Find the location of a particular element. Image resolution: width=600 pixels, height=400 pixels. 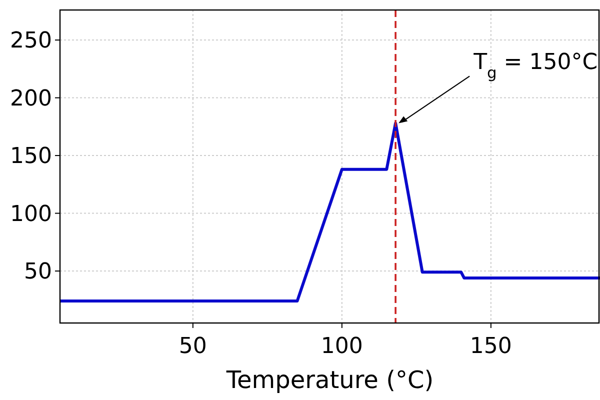

x-tick-label: 50 is located at coordinates (192, 346).